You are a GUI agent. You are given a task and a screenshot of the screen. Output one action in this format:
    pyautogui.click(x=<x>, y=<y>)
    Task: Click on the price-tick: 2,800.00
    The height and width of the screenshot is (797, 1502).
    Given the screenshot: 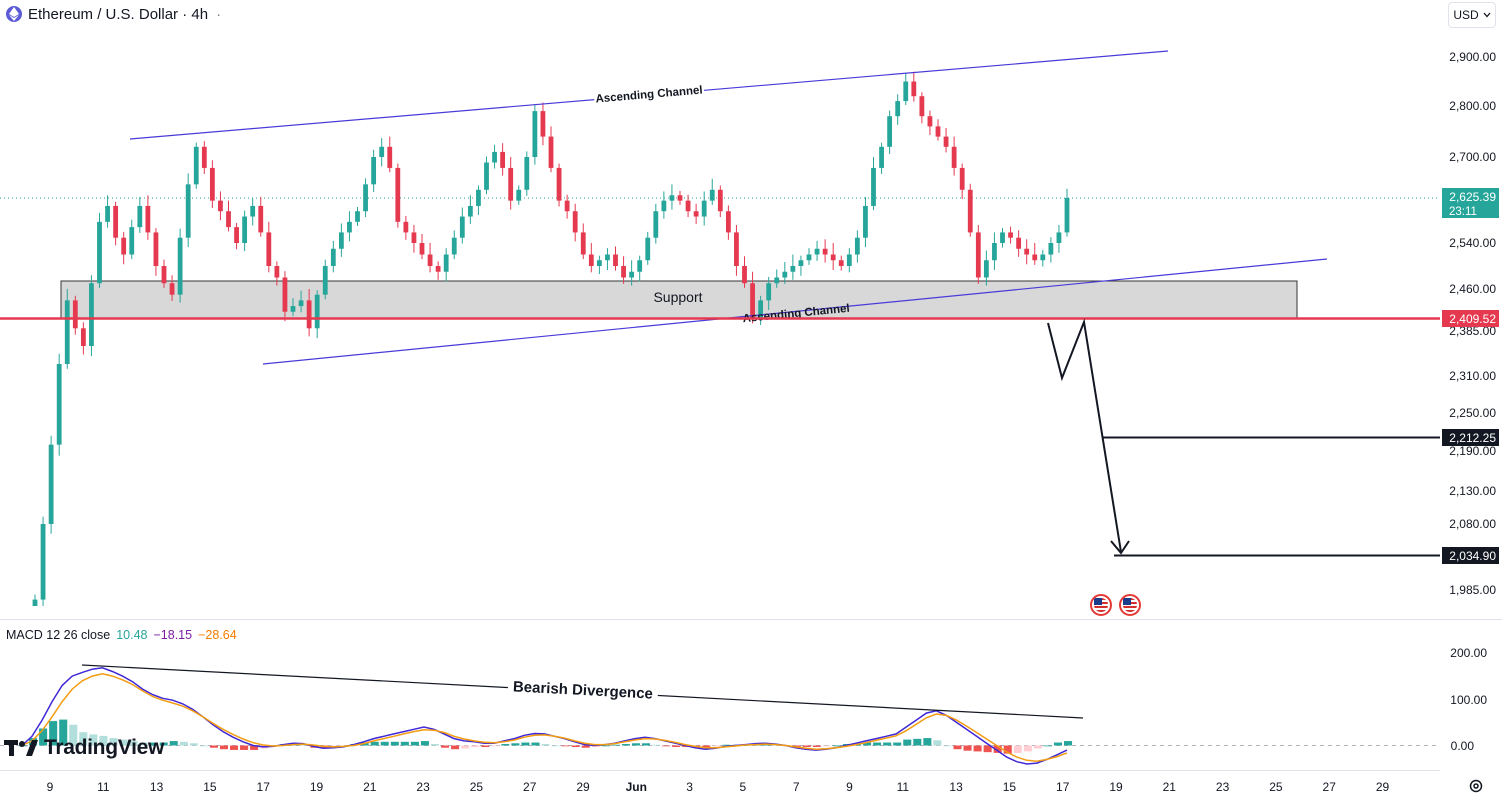 What is the action you would take?
    pyautogui.click(x=1472, y=106)
    